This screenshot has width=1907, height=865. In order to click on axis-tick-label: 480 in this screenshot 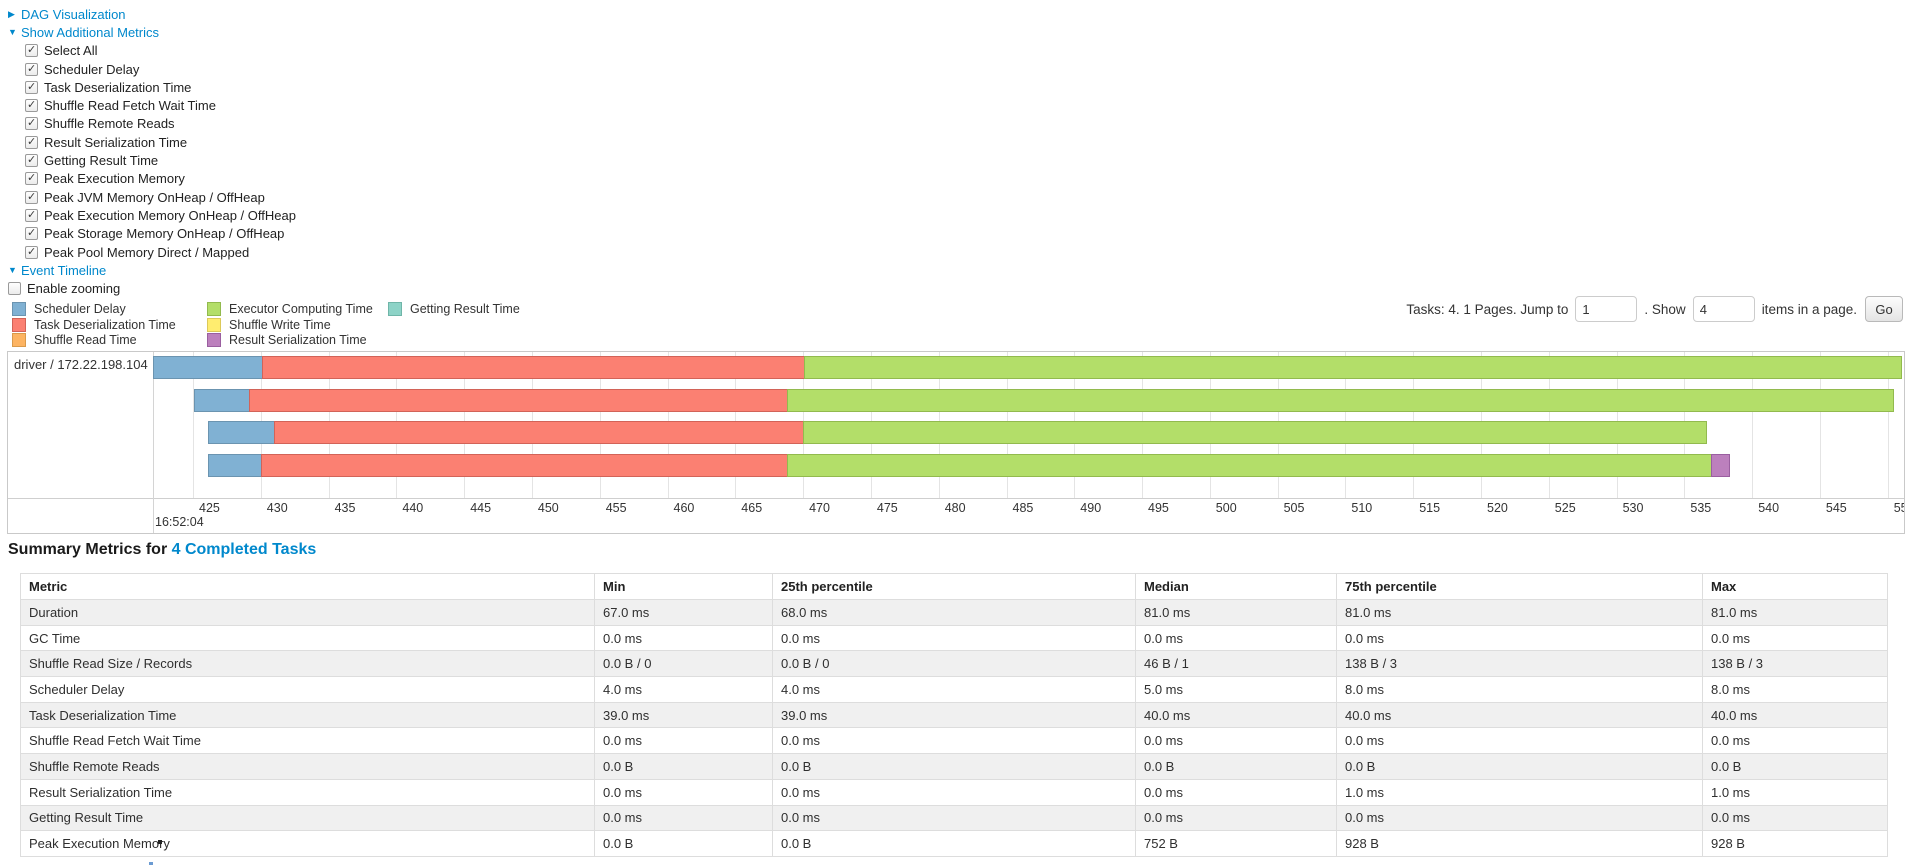, I will do `click(955, 508)`.